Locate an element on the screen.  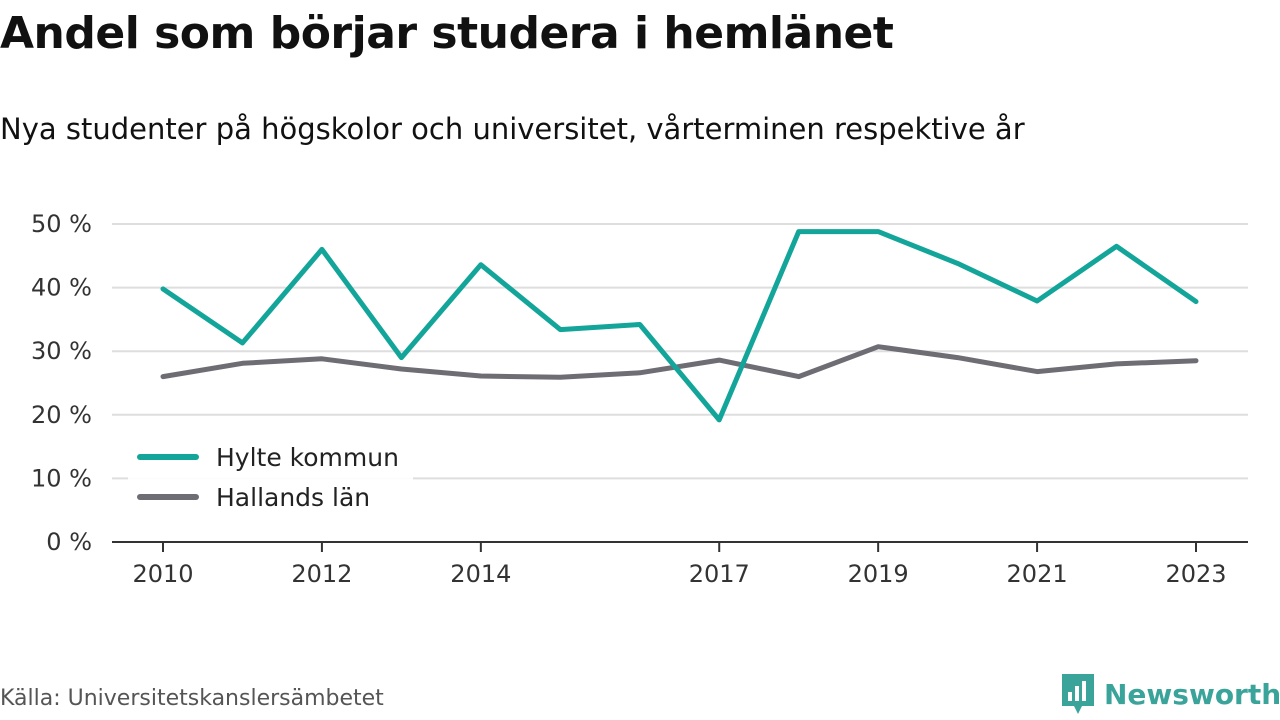
x-axis: 2010 2012 2014 2017 2019 2021 2023 is located at coordinates (680, 564).